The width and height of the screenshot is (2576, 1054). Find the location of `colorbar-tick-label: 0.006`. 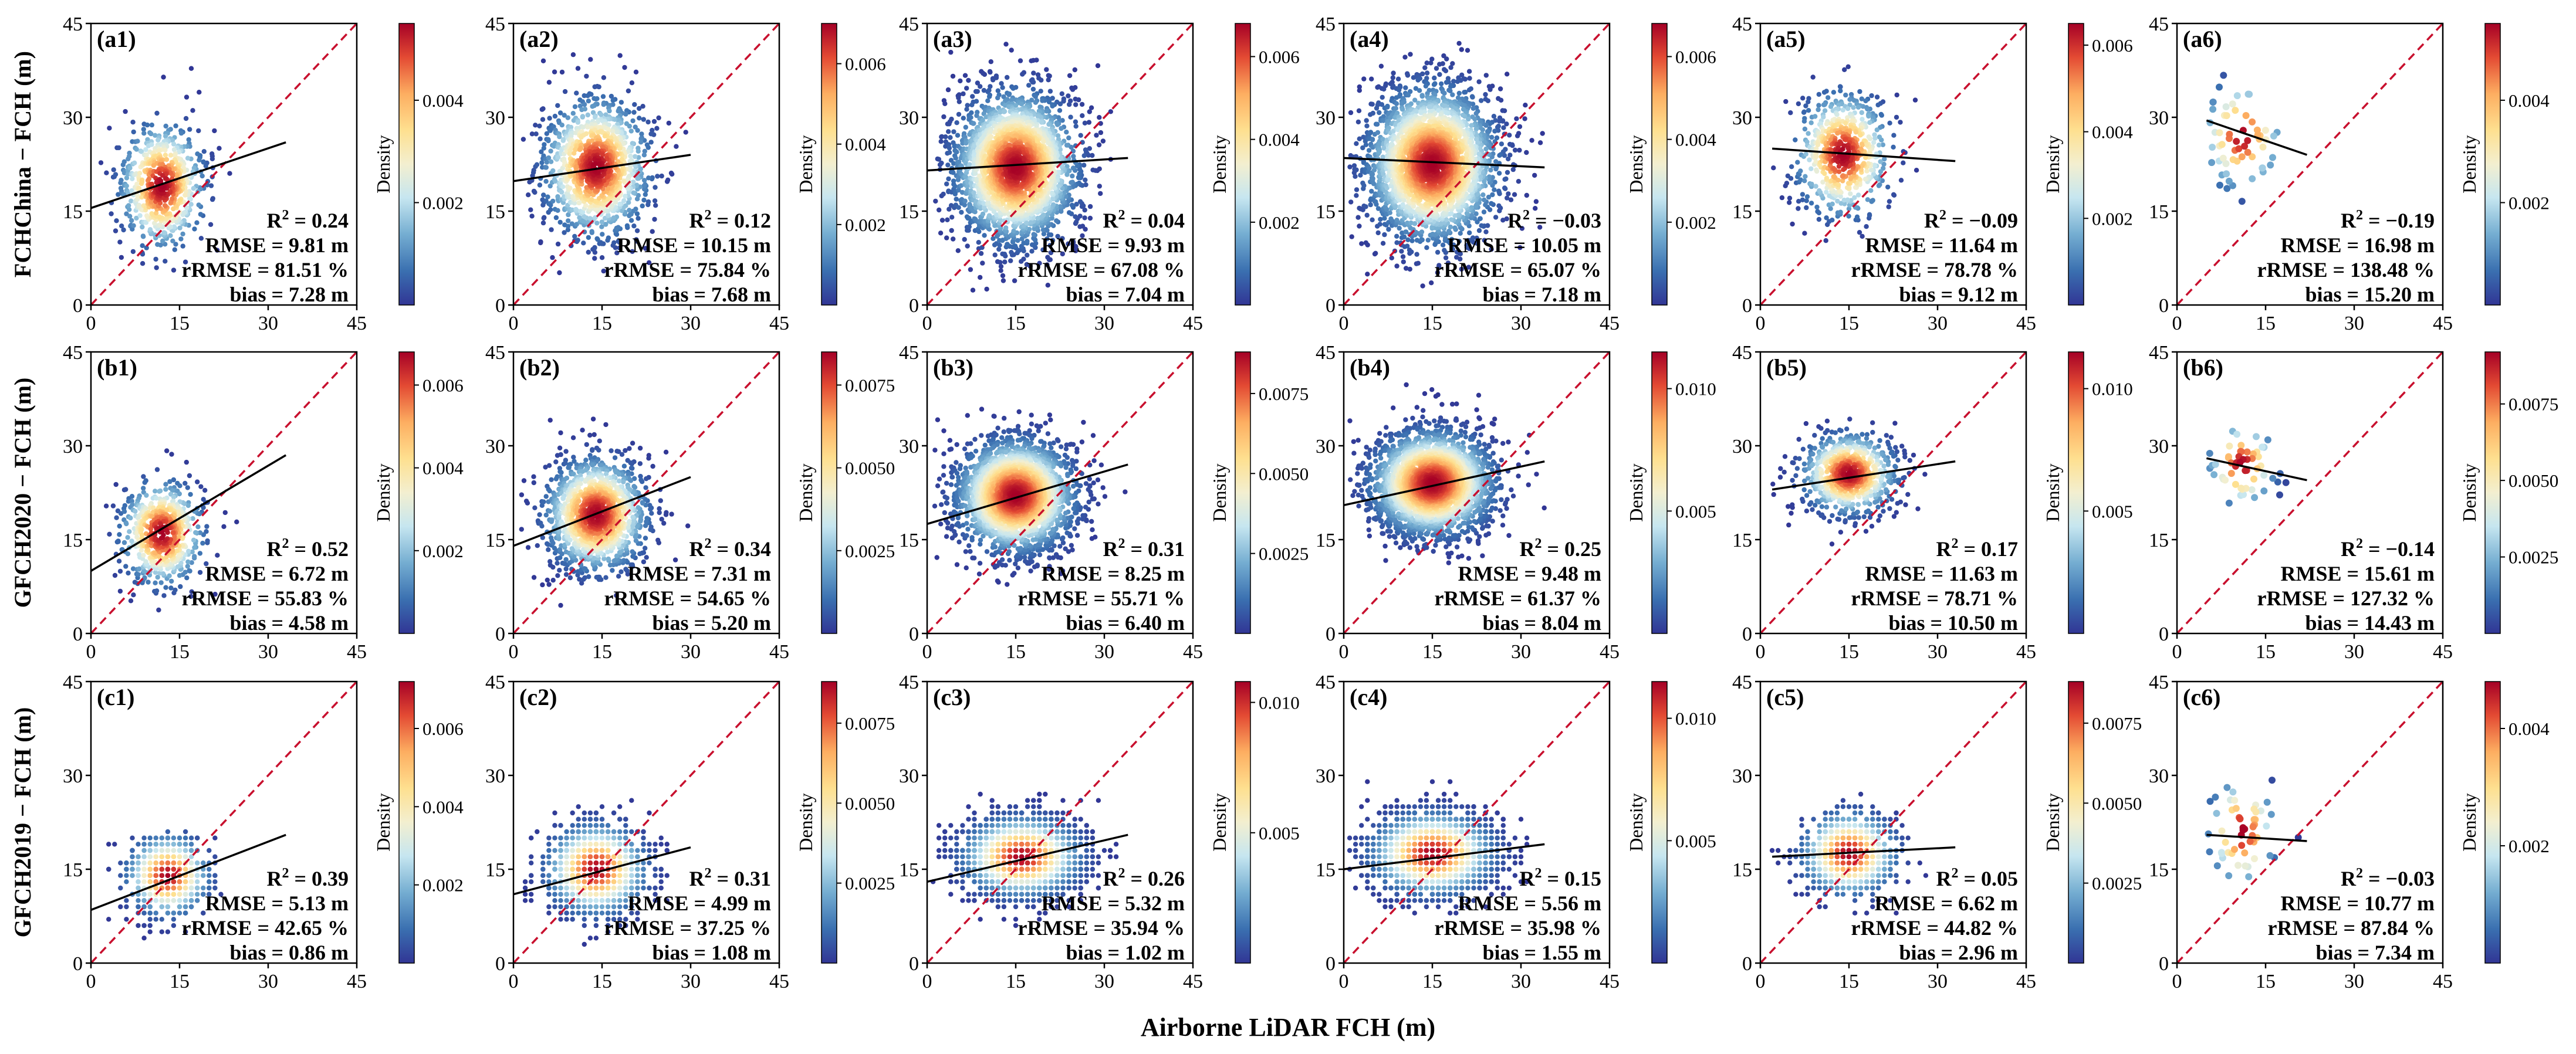

colorbar-tick-label: 0.006 is located at coordinates (1279, 56).